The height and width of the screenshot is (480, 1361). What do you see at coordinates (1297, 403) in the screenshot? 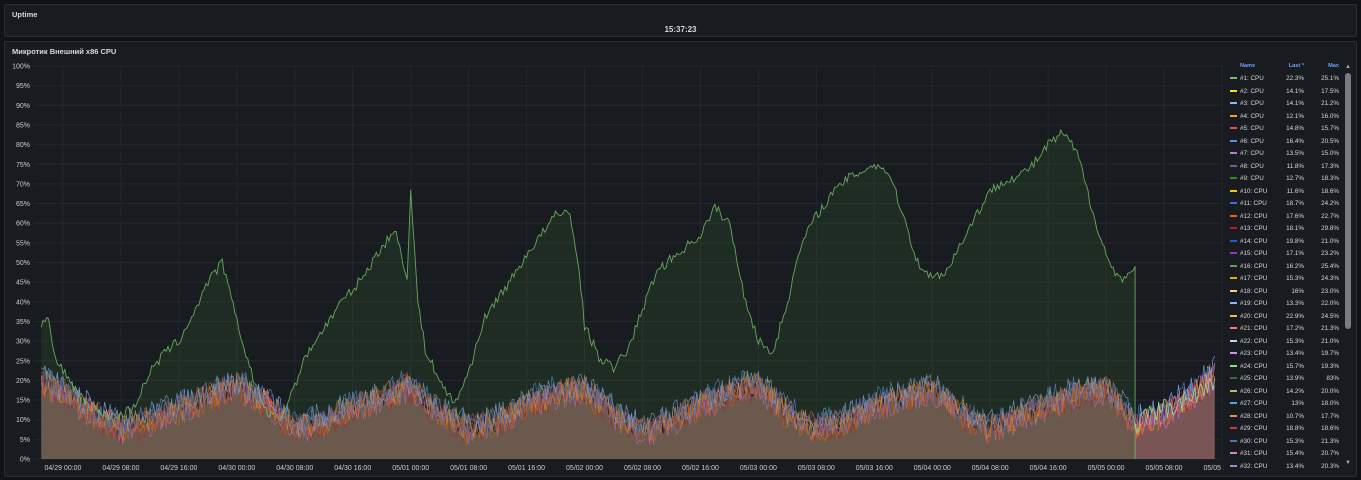
I see `legend-last-value: 13%` at bounding box center [1297, 403].